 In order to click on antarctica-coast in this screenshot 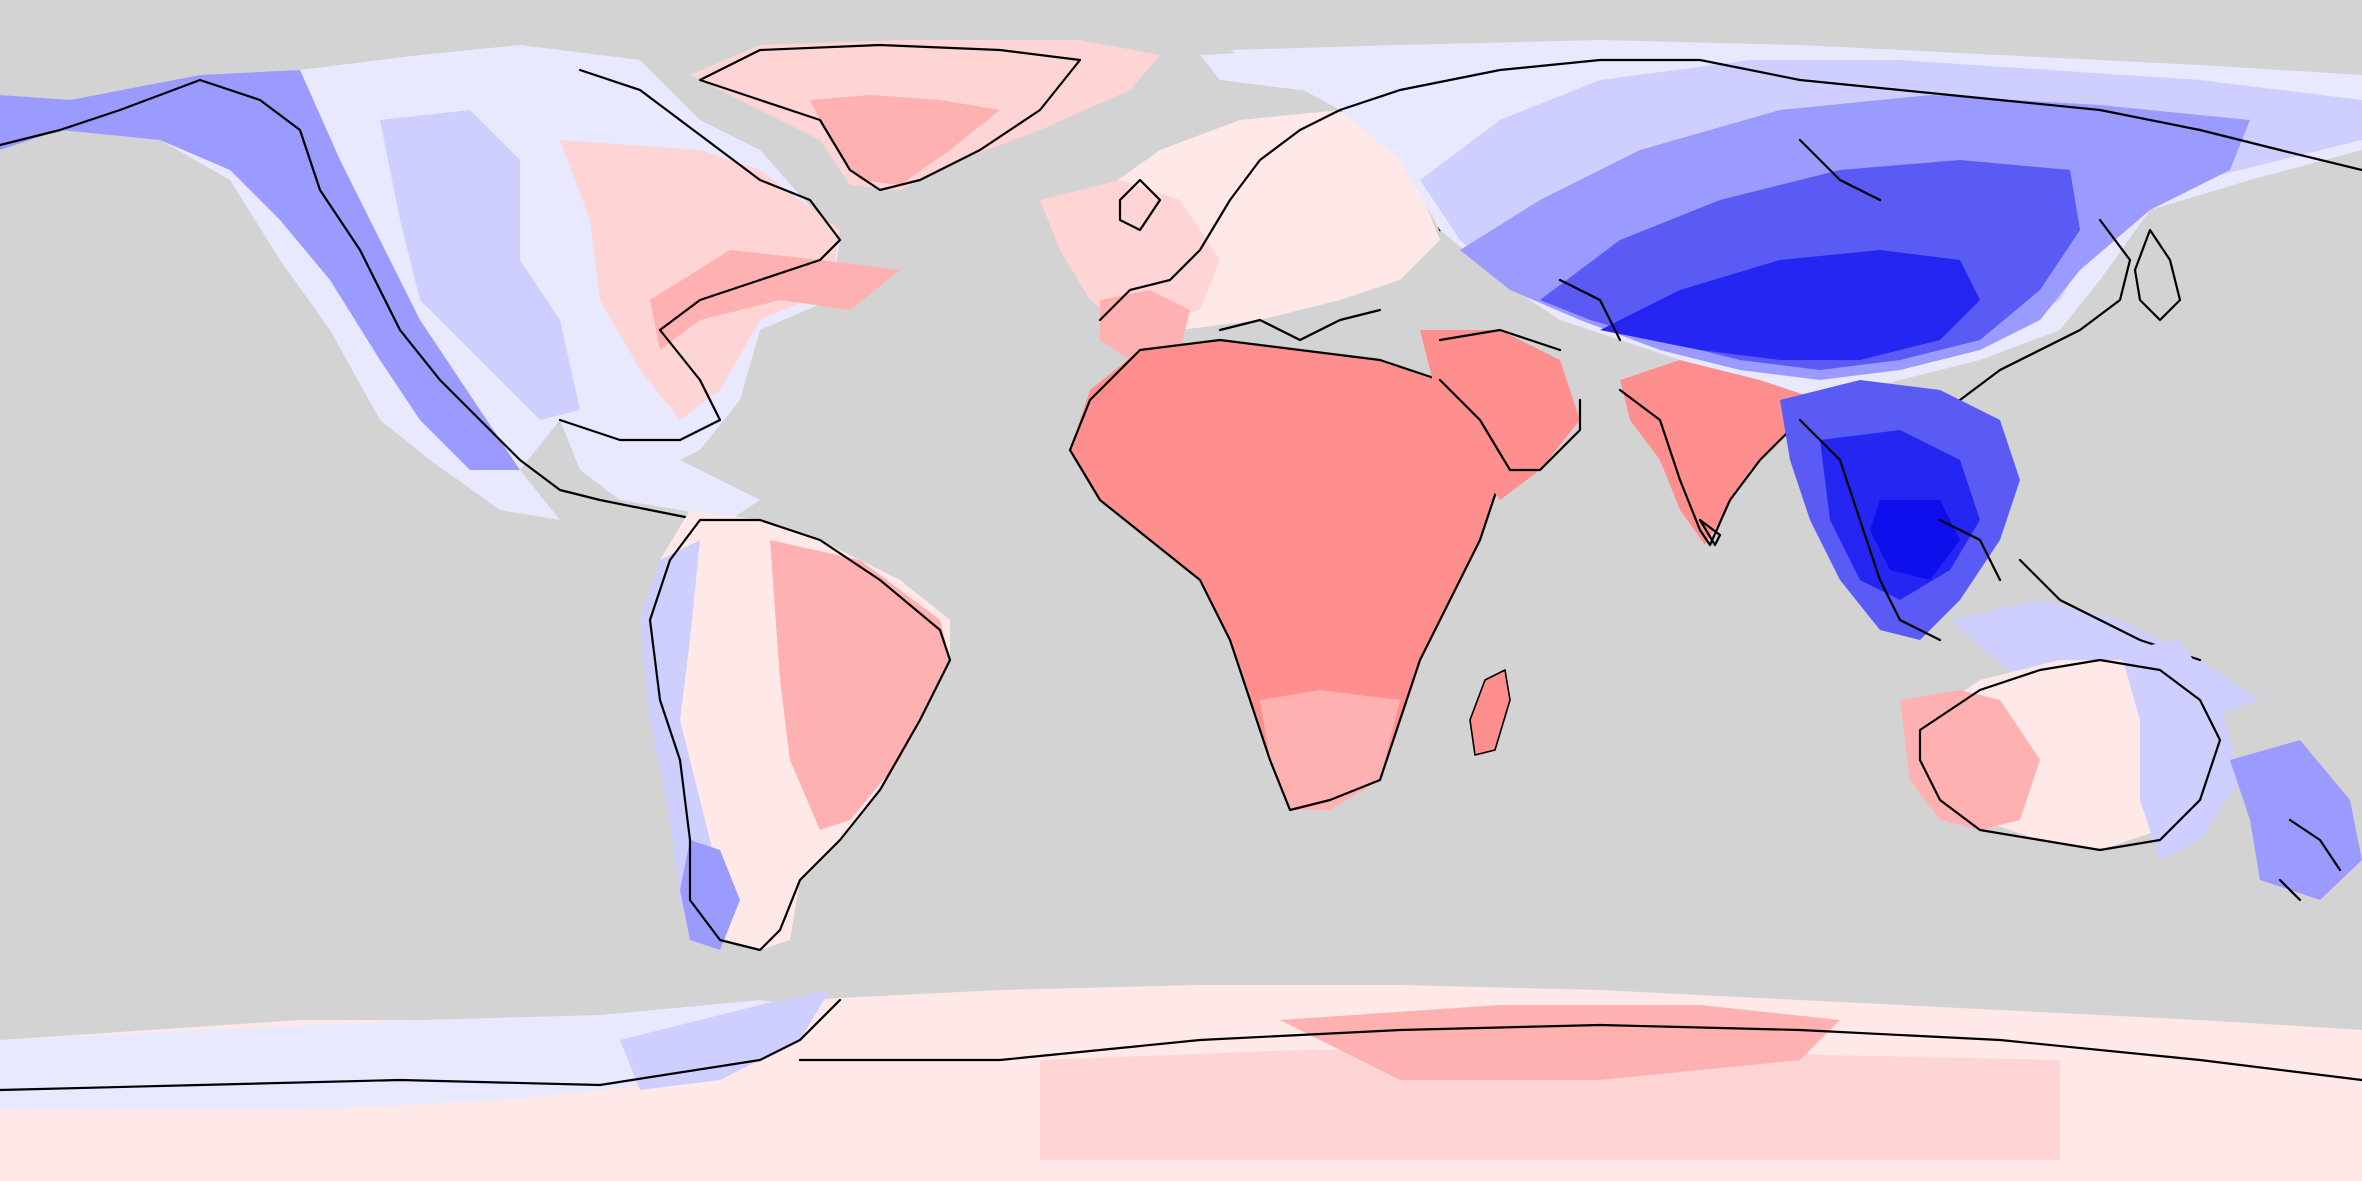, I will do `click(1181, 1045)`.